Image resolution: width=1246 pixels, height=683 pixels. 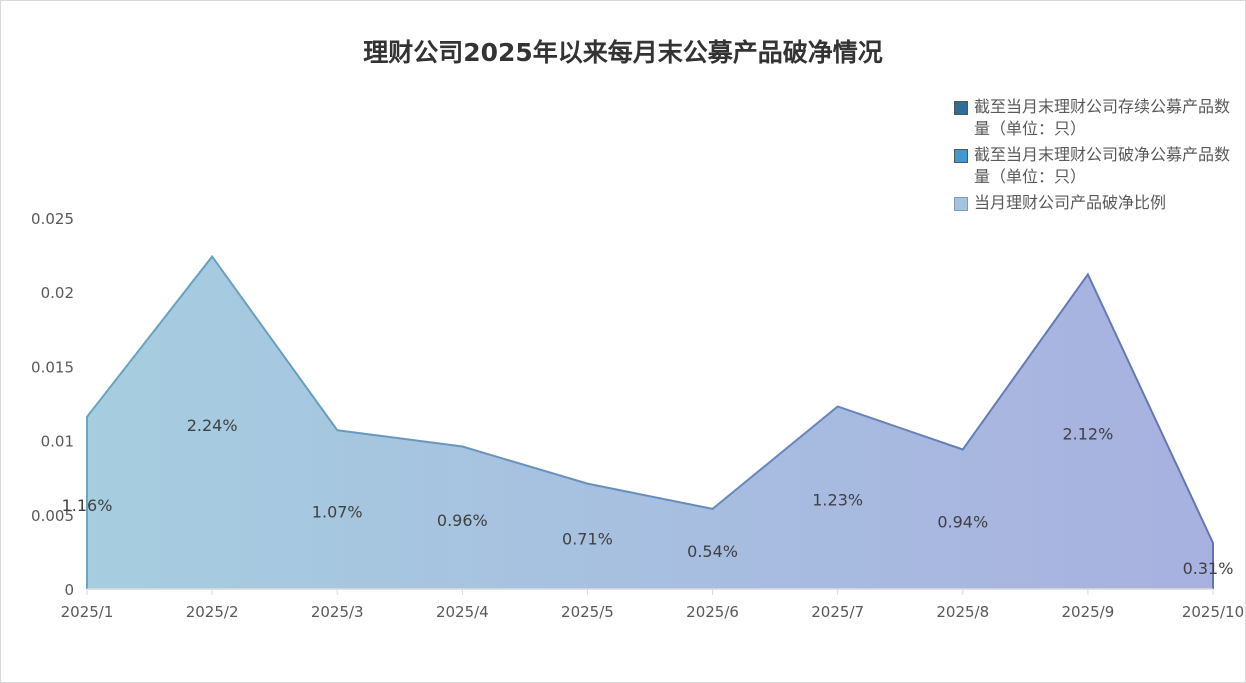 I want to click on legend-swatch-broken, so click(x=961, y=156).